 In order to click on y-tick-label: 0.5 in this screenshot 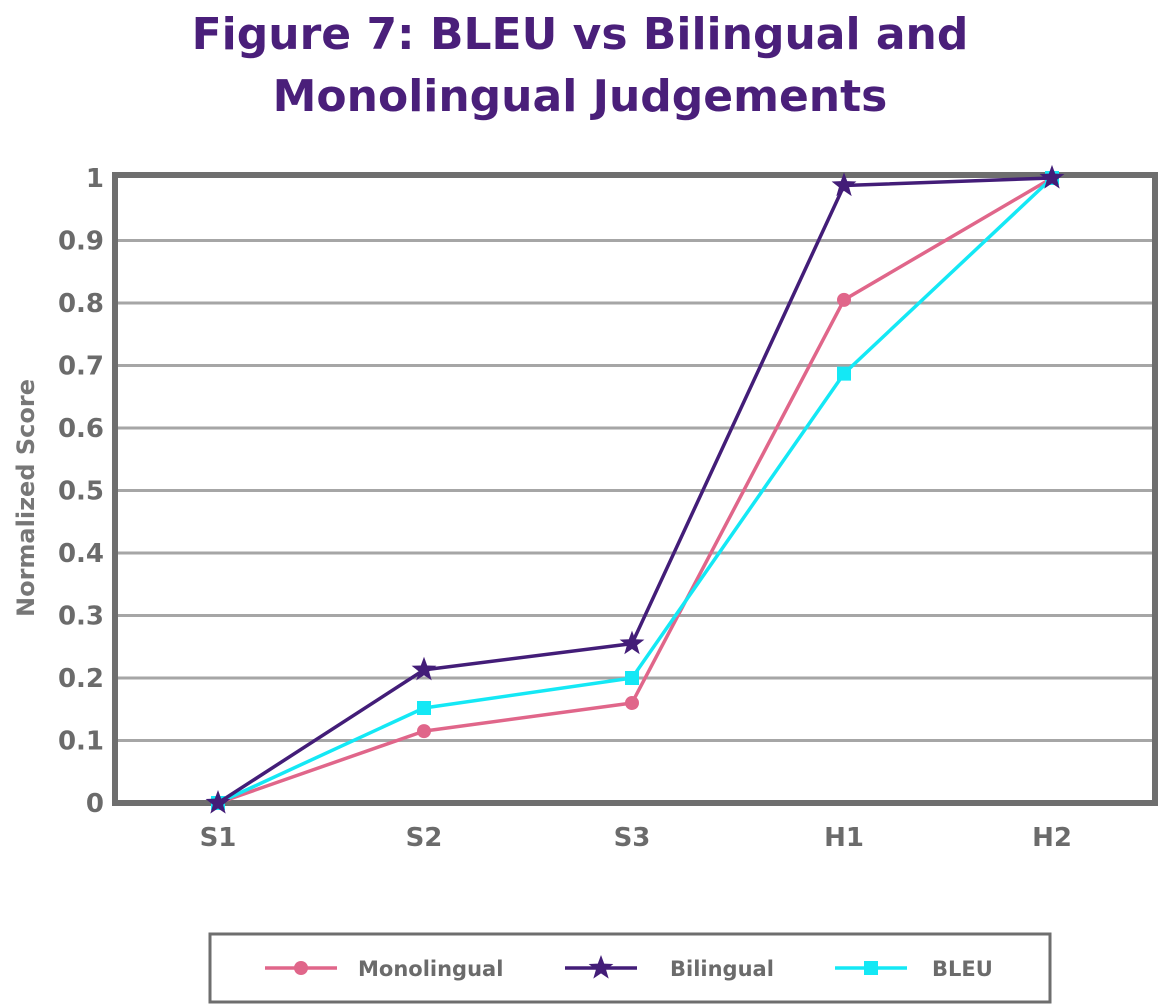, I will do `click(81, 492)`.